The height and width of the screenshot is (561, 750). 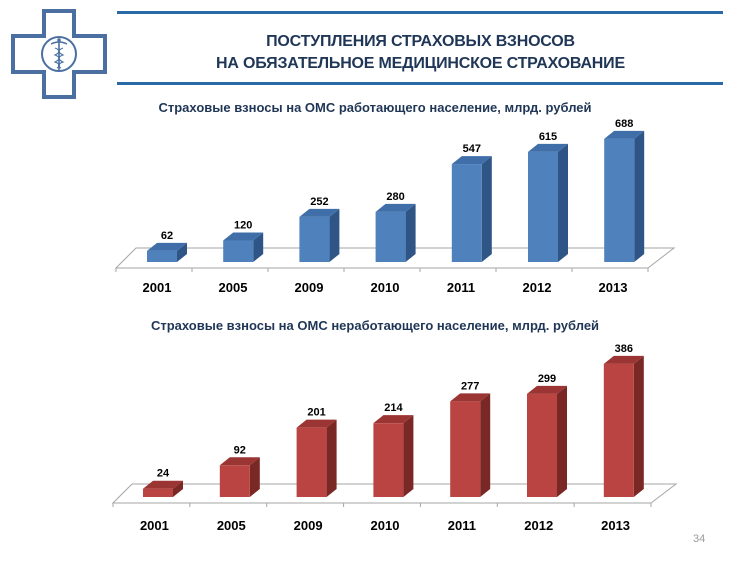 What do you see at coordinates (420, 41) in the screenshot?
I see `page-title-line1: ПОСТУПЛЕНИЯ СТРАХОВЫХ ВЗНОСОВ` at bounding box center [420, 41].